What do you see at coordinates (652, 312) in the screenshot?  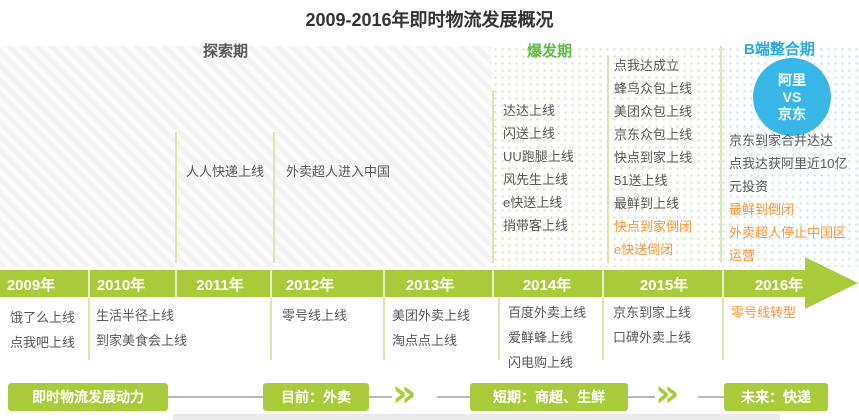 I see `event-item: 京东到家上线` at bounding box center [652, 312].